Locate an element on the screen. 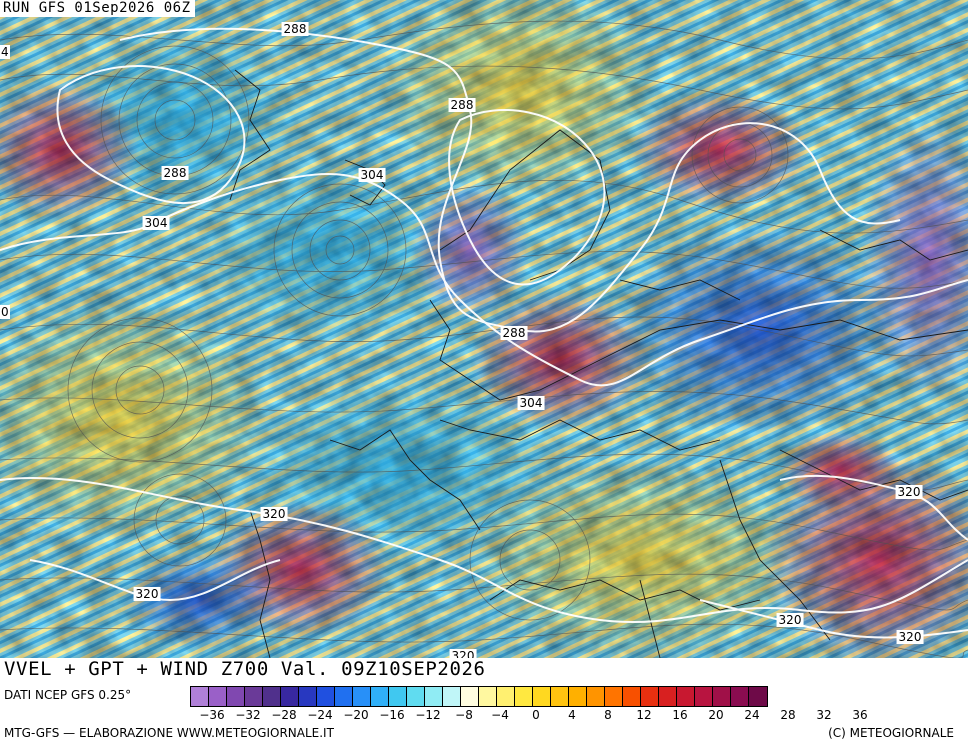 The width and height of the screenshot is (968, 745). colorbar-tick-label: −16 is located at coordinates (392, 715).